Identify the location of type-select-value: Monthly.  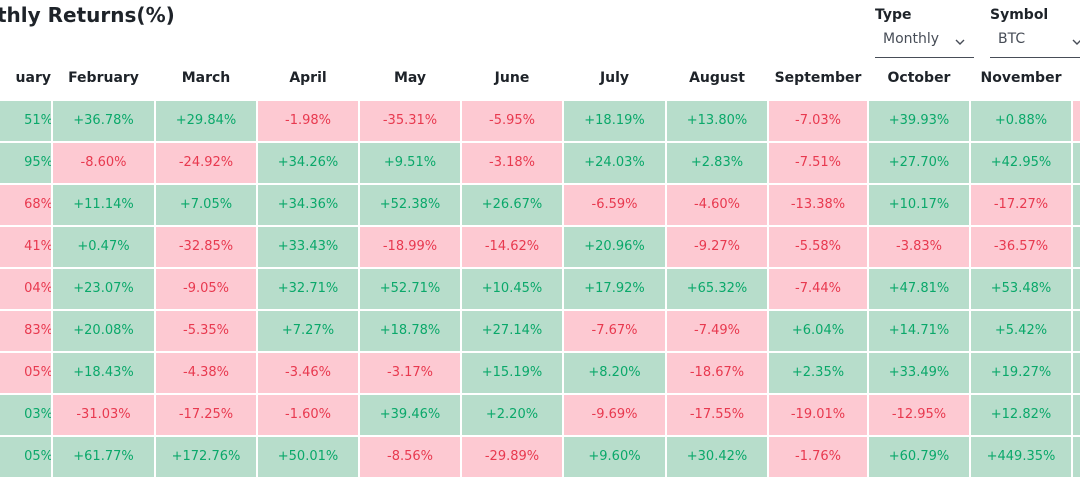
(911, 39).